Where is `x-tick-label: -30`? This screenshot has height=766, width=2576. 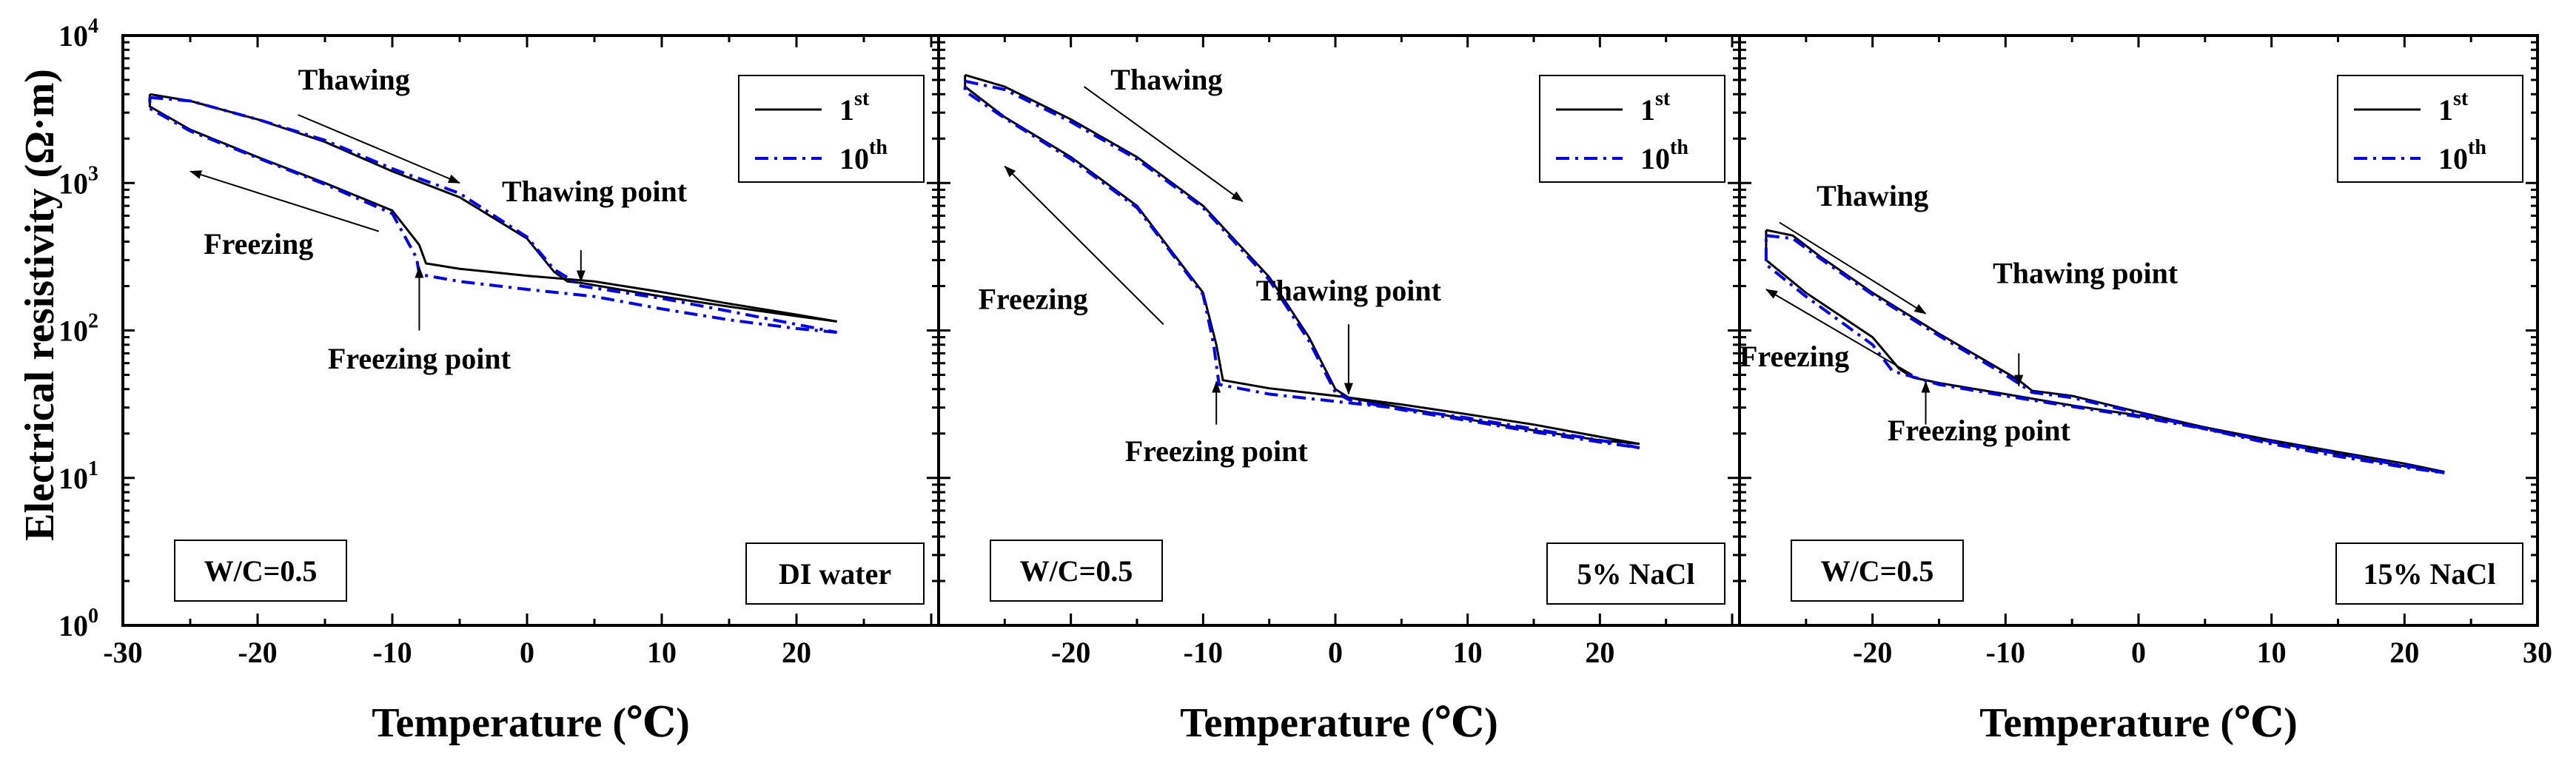
x-tick-label: -30 is located at coordinates (122, 652).